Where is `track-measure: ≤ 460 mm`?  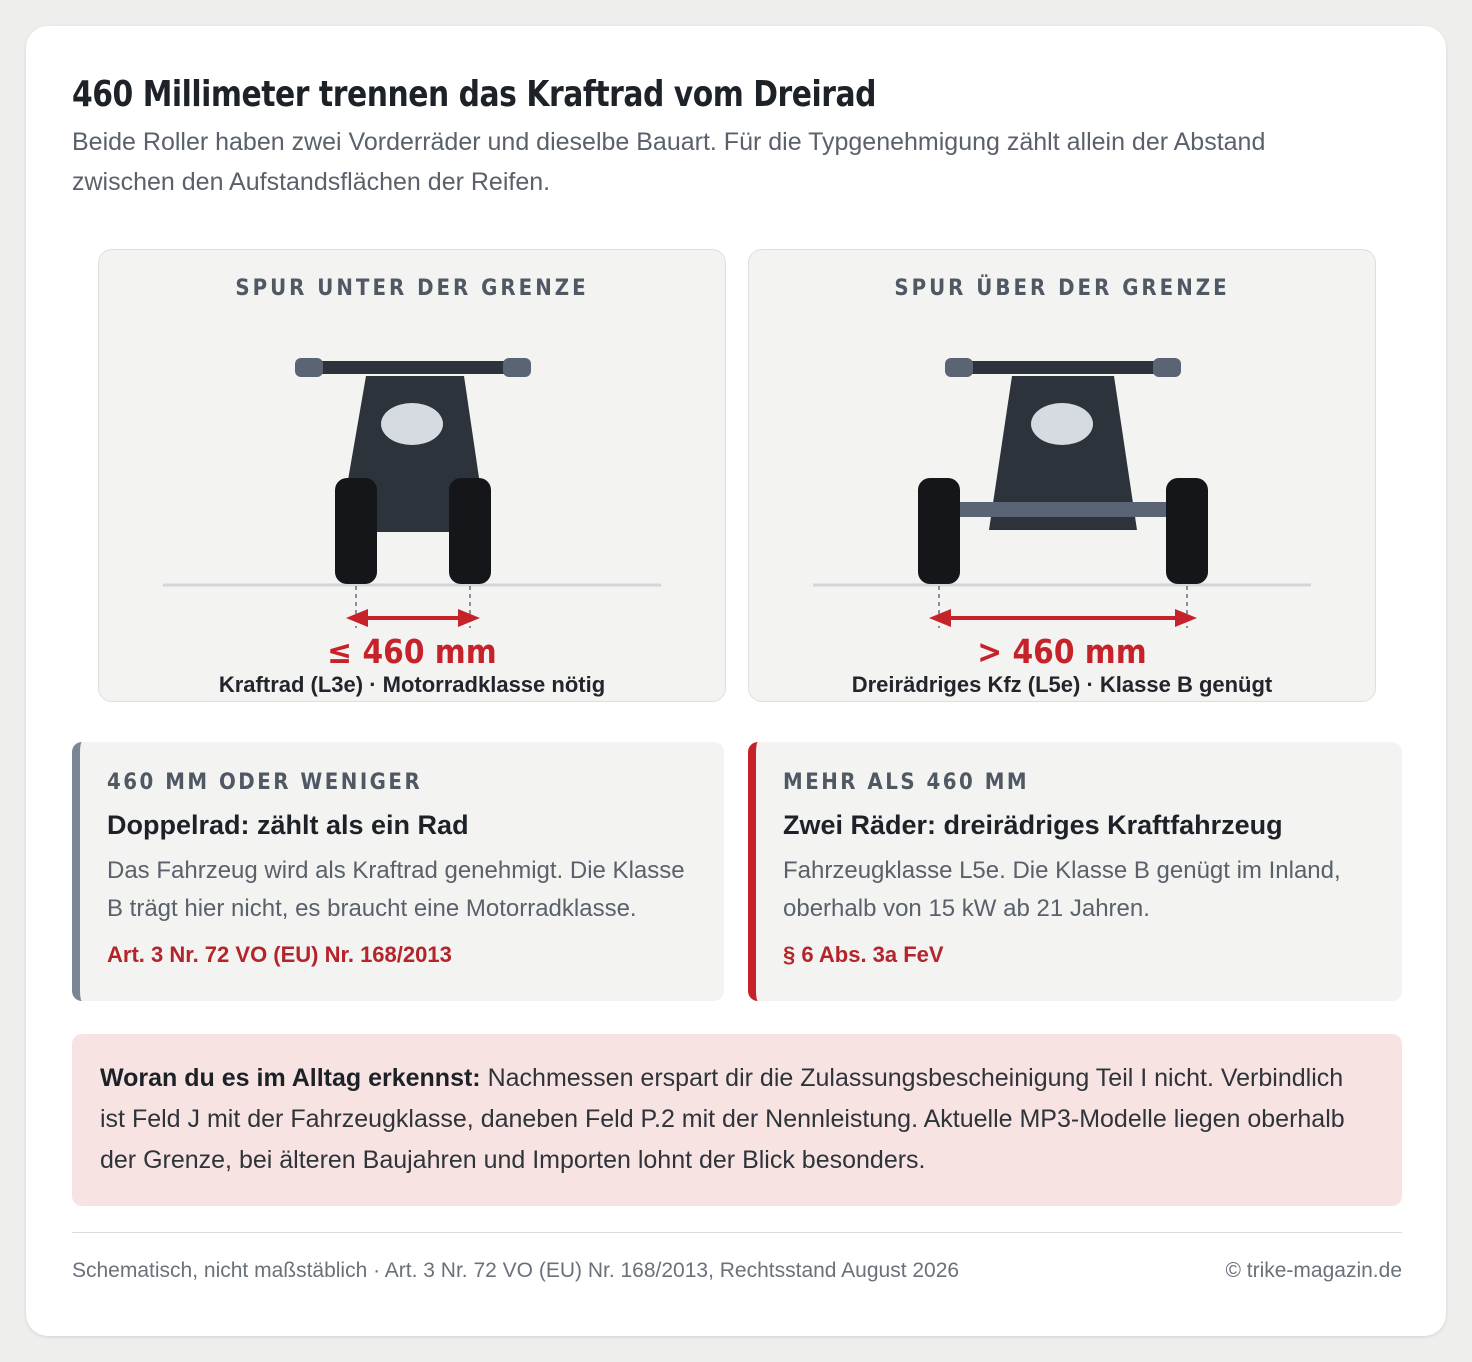 track-measure: ≤ 460 mm is located at coordinates (412, 651).